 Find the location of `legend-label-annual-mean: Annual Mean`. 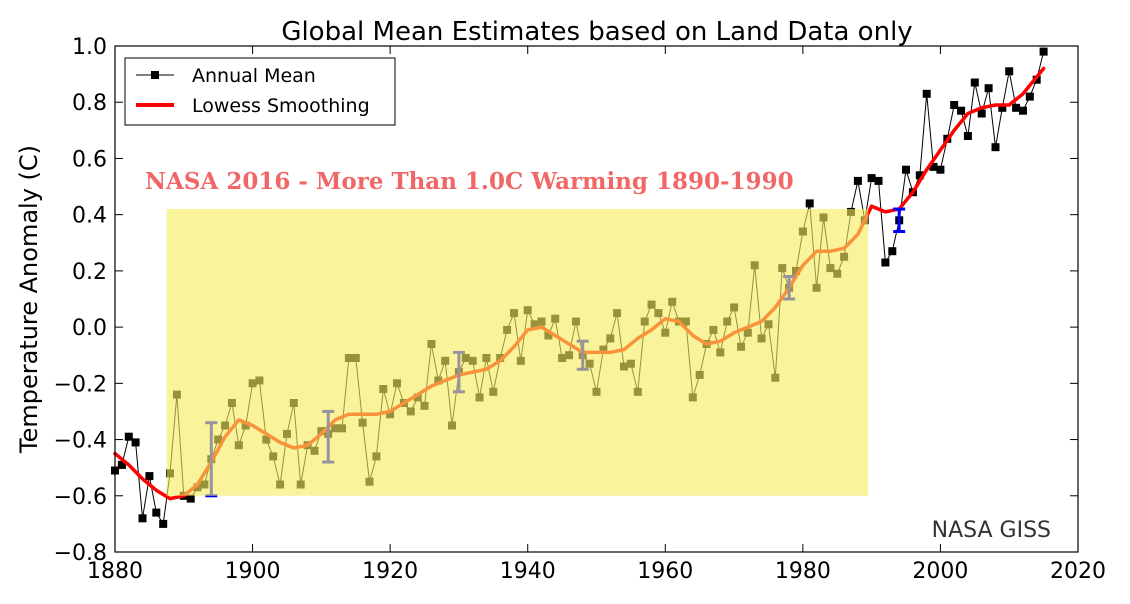

legend-label-annual-mean: Annual Mean is located at coordinates (254, 76).